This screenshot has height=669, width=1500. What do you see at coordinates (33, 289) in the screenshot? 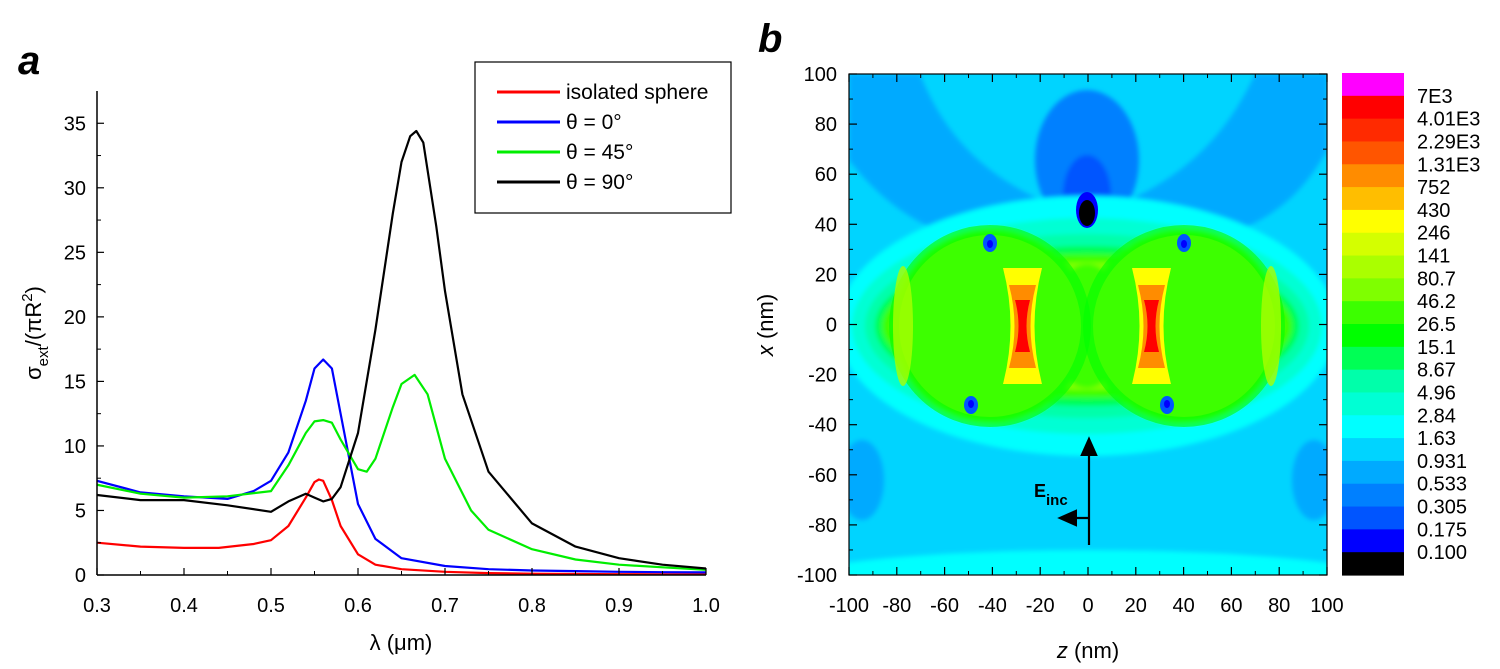
I see `y-title-close: )` at bounding box center [33, 289].